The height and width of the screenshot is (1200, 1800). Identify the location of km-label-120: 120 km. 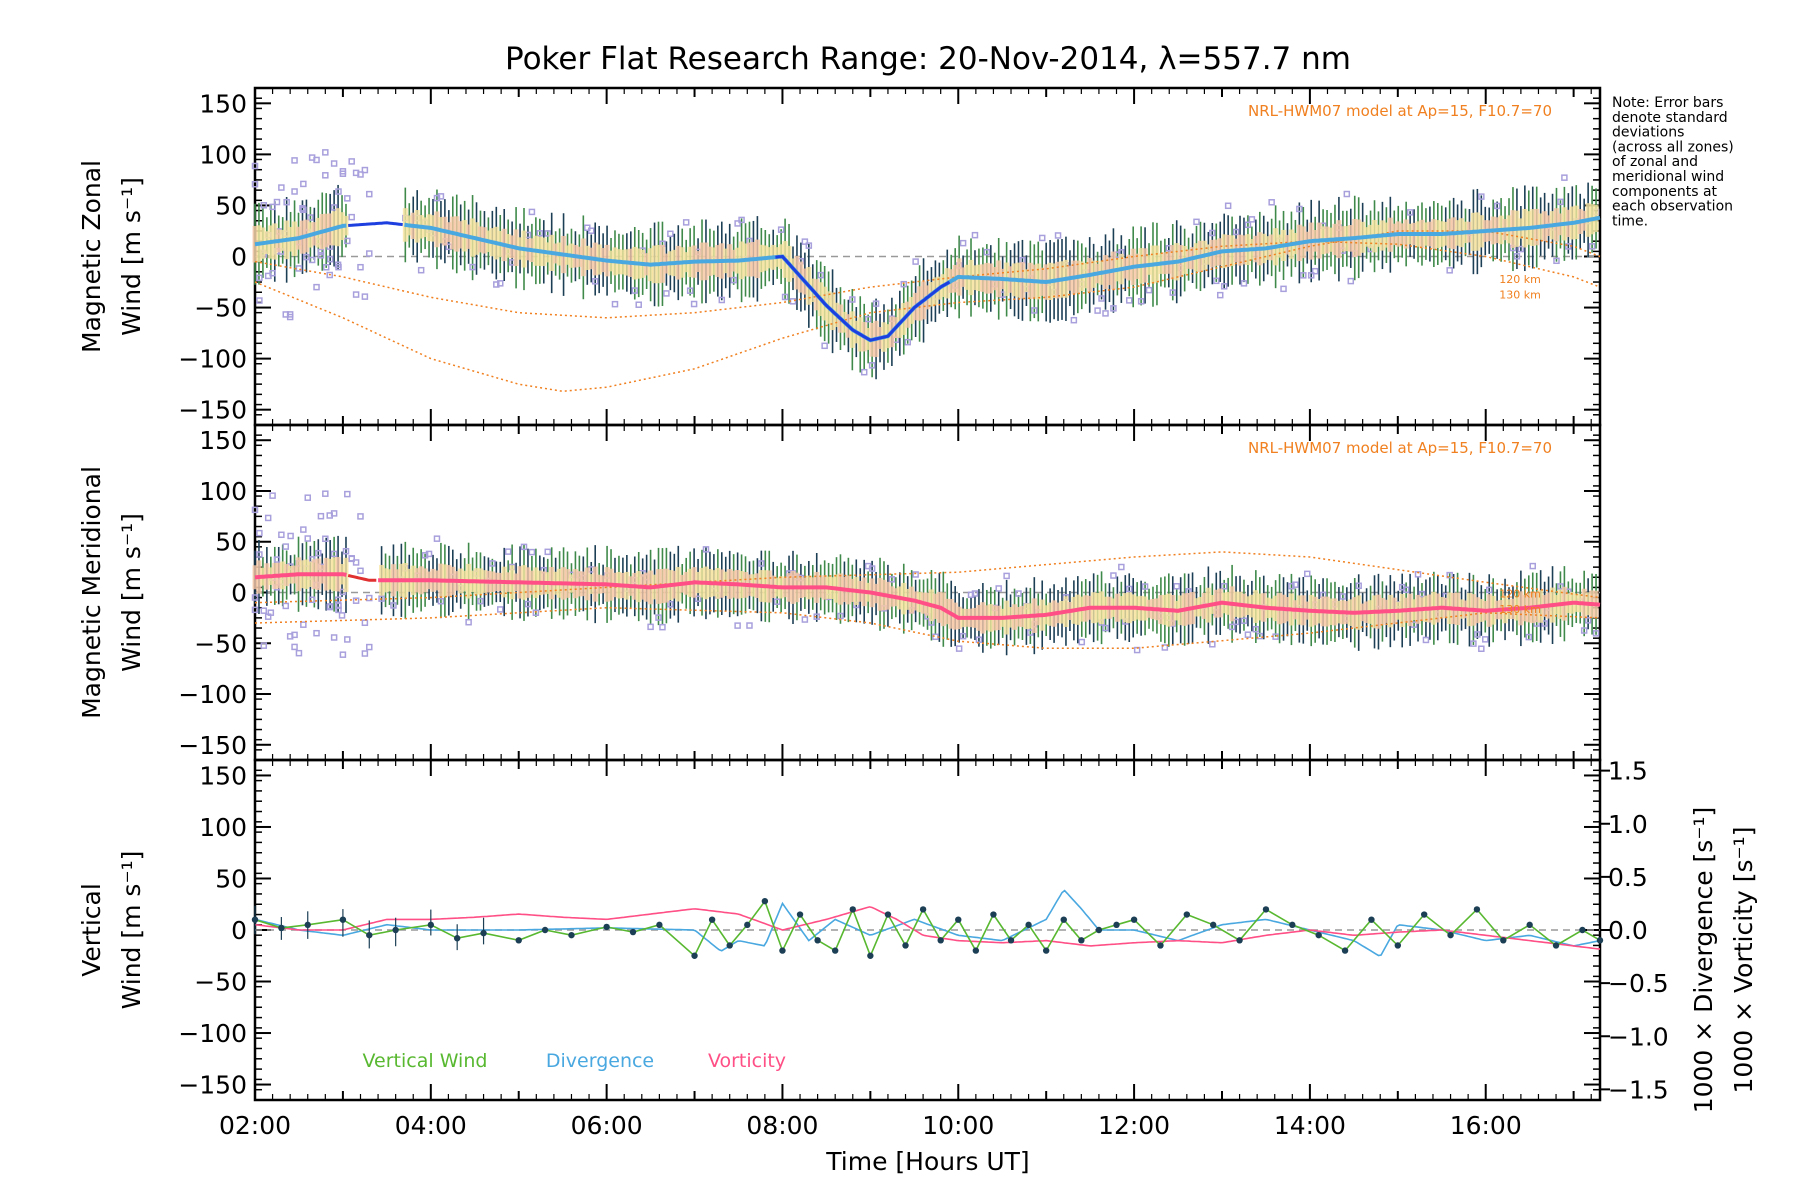
(1520, 594).